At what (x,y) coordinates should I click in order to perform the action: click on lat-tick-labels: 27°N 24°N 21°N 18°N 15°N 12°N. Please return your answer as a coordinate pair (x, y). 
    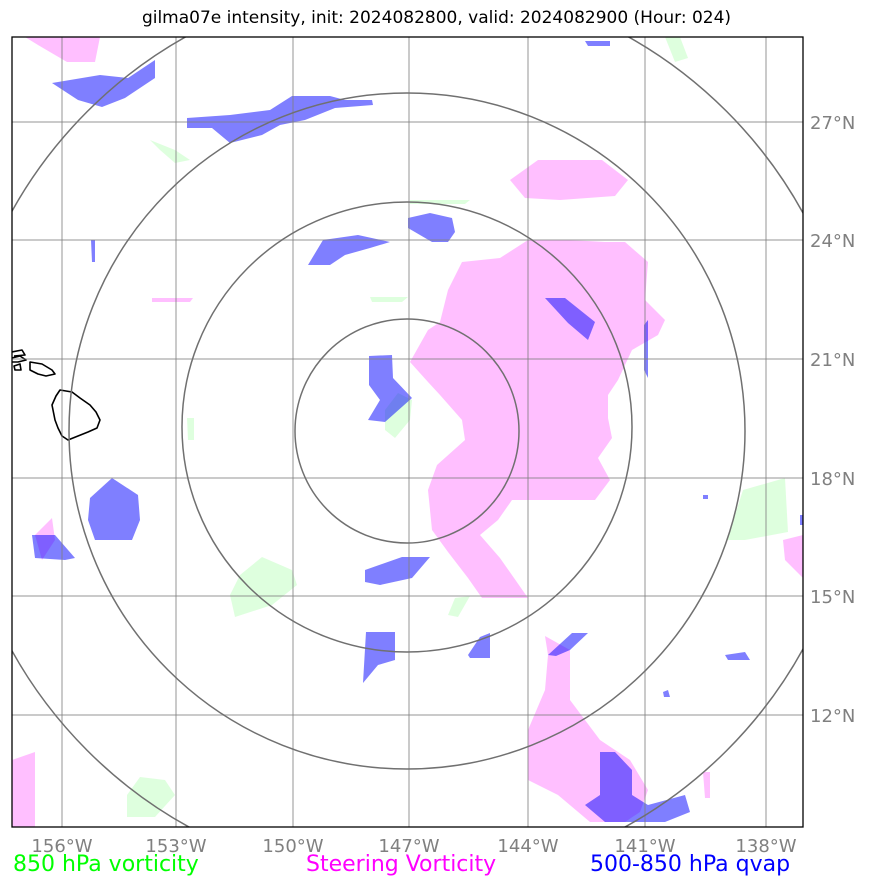
    Looking at the image, I should click on (832, 420).